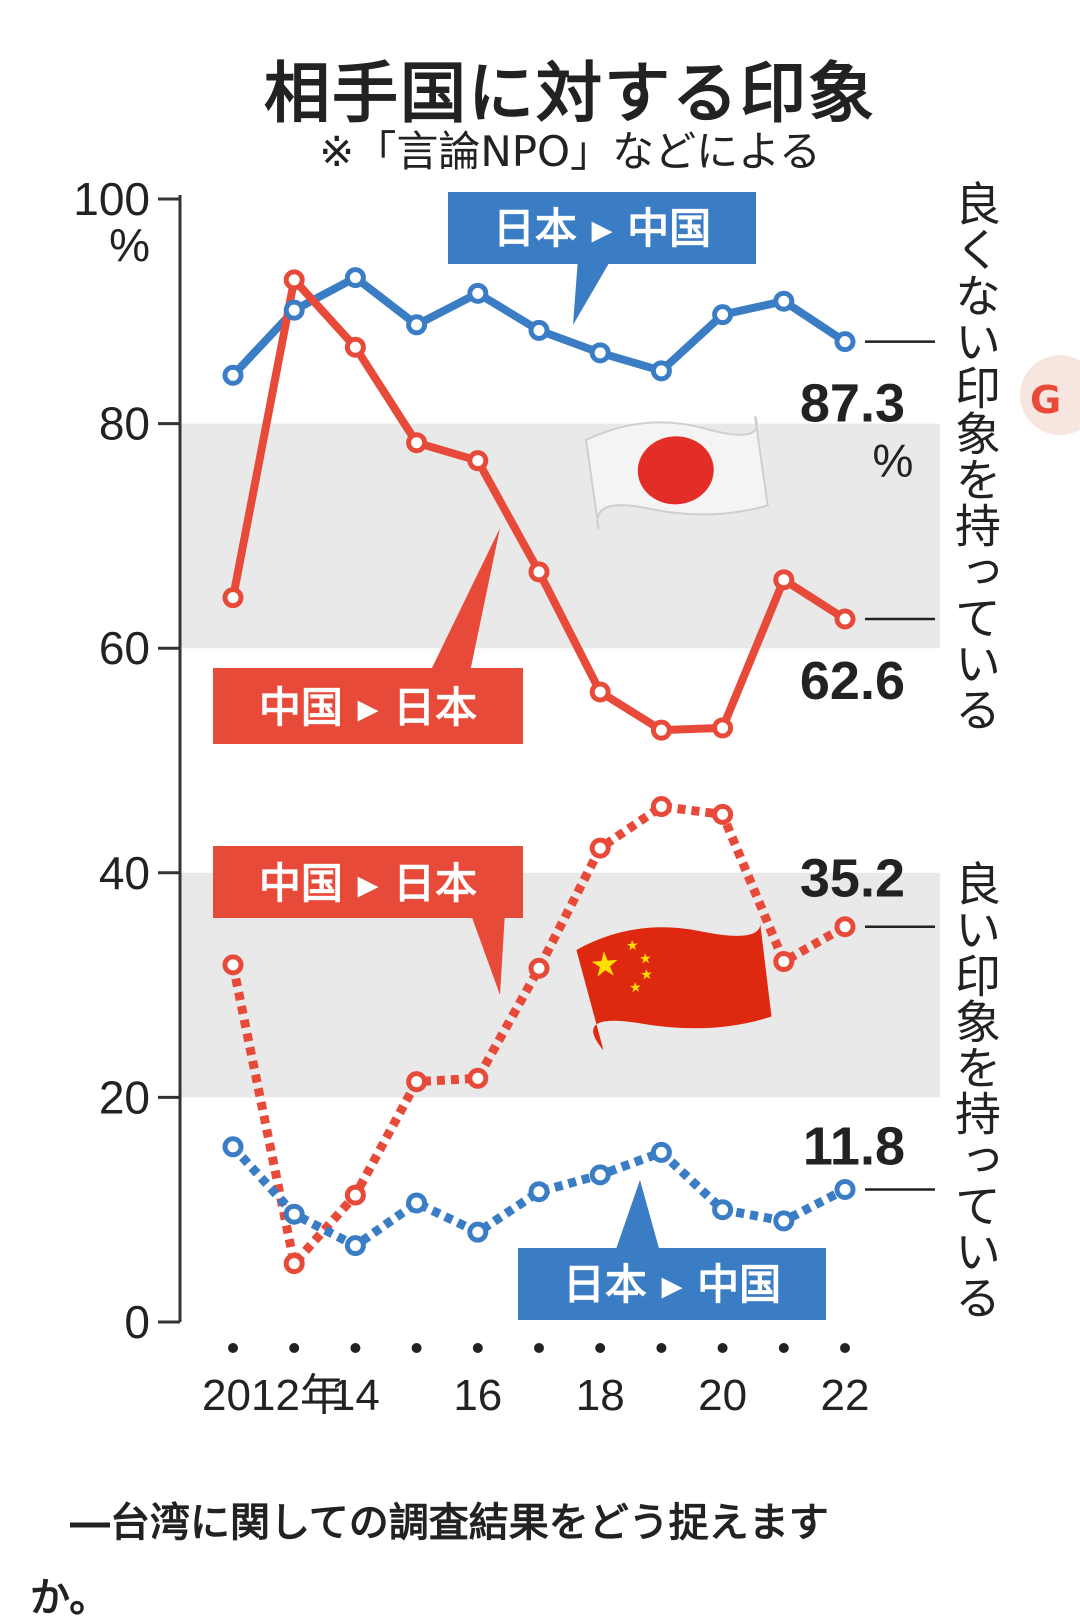 This screenshot has width=1080, height=1623. Describe the element at coordinates (355, 1395) in the screenshot. I see `x-tick-label: 14` at that location.